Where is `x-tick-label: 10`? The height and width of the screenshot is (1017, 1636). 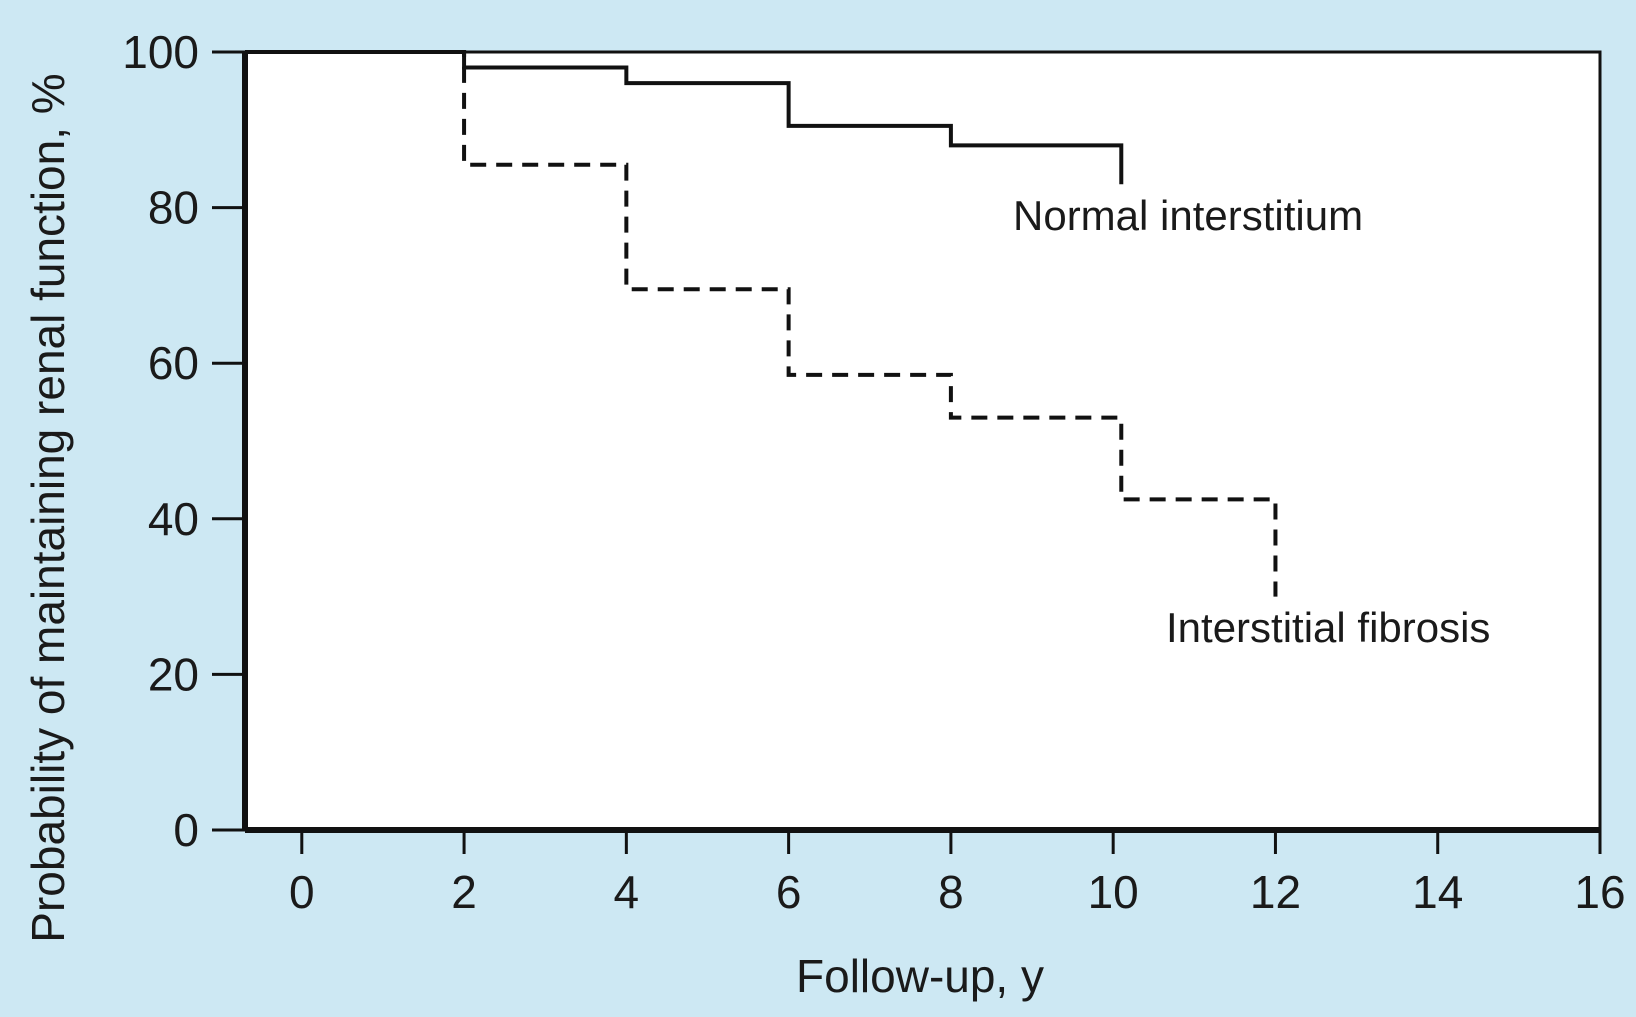 x-tick-label: 10 is located at coordinates (1113, 892).